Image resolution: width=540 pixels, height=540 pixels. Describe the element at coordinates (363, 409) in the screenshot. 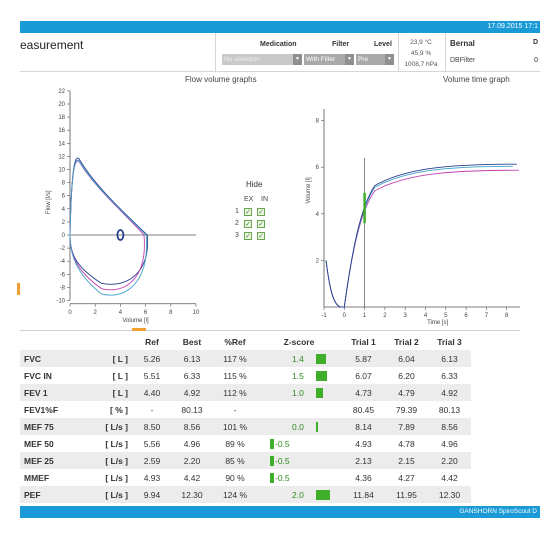

I see `trial-1-value: 80.45` at that location.